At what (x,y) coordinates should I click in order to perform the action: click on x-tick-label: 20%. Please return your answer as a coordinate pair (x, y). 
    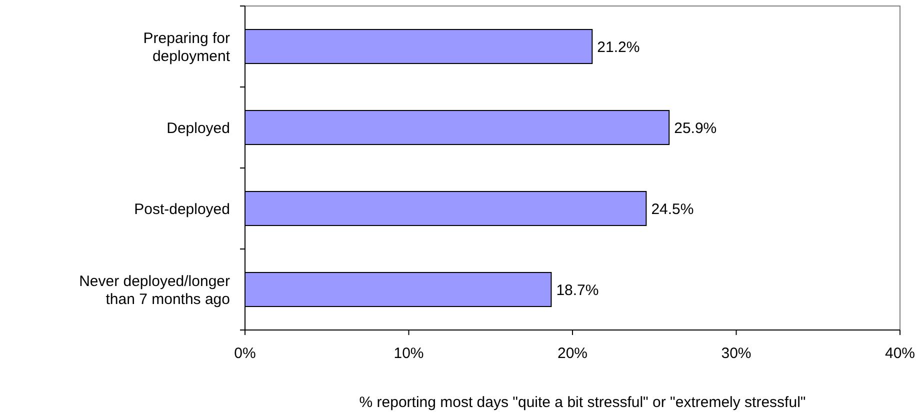
    Looking at the image, I should click on (572, 353).